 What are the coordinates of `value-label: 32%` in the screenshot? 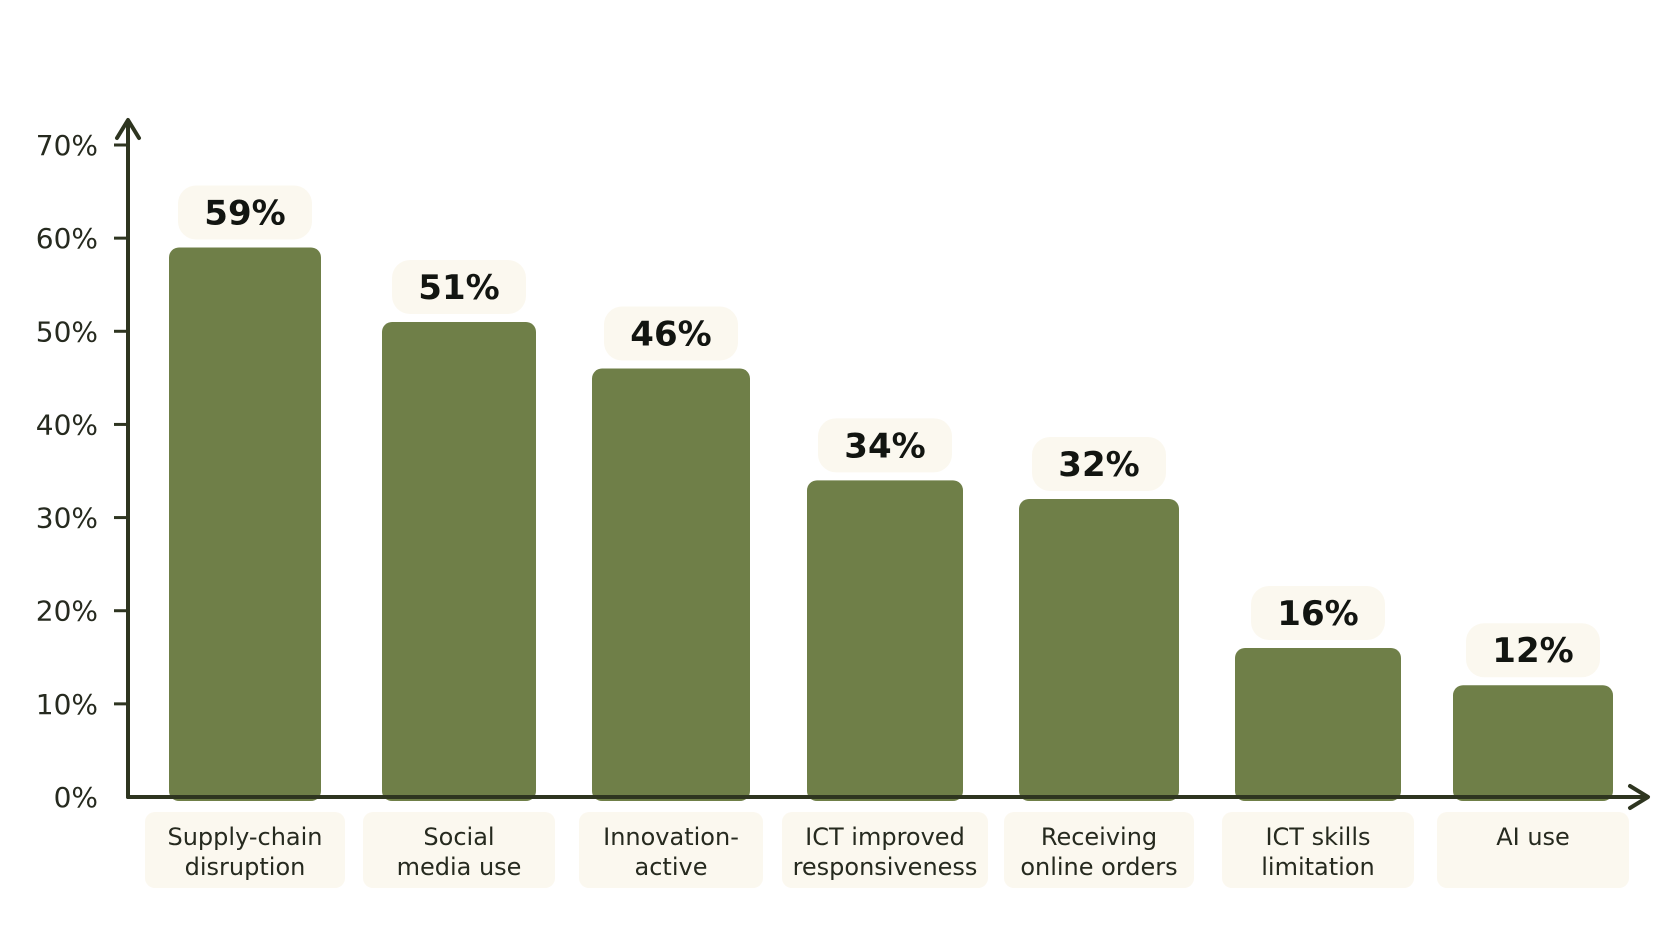 It's located at (1098, 465).